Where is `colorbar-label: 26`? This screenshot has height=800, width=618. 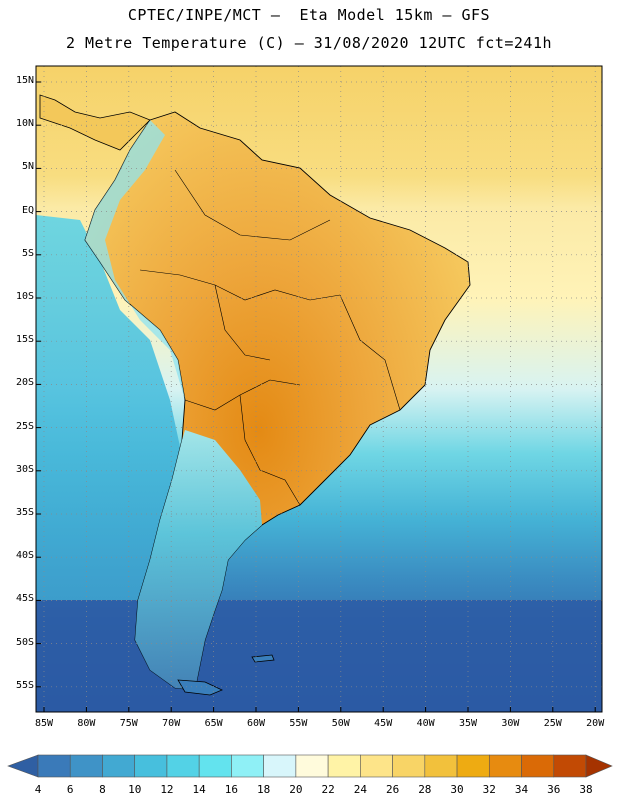
colorbar-label: 26 is located at coordinates (392, 789).